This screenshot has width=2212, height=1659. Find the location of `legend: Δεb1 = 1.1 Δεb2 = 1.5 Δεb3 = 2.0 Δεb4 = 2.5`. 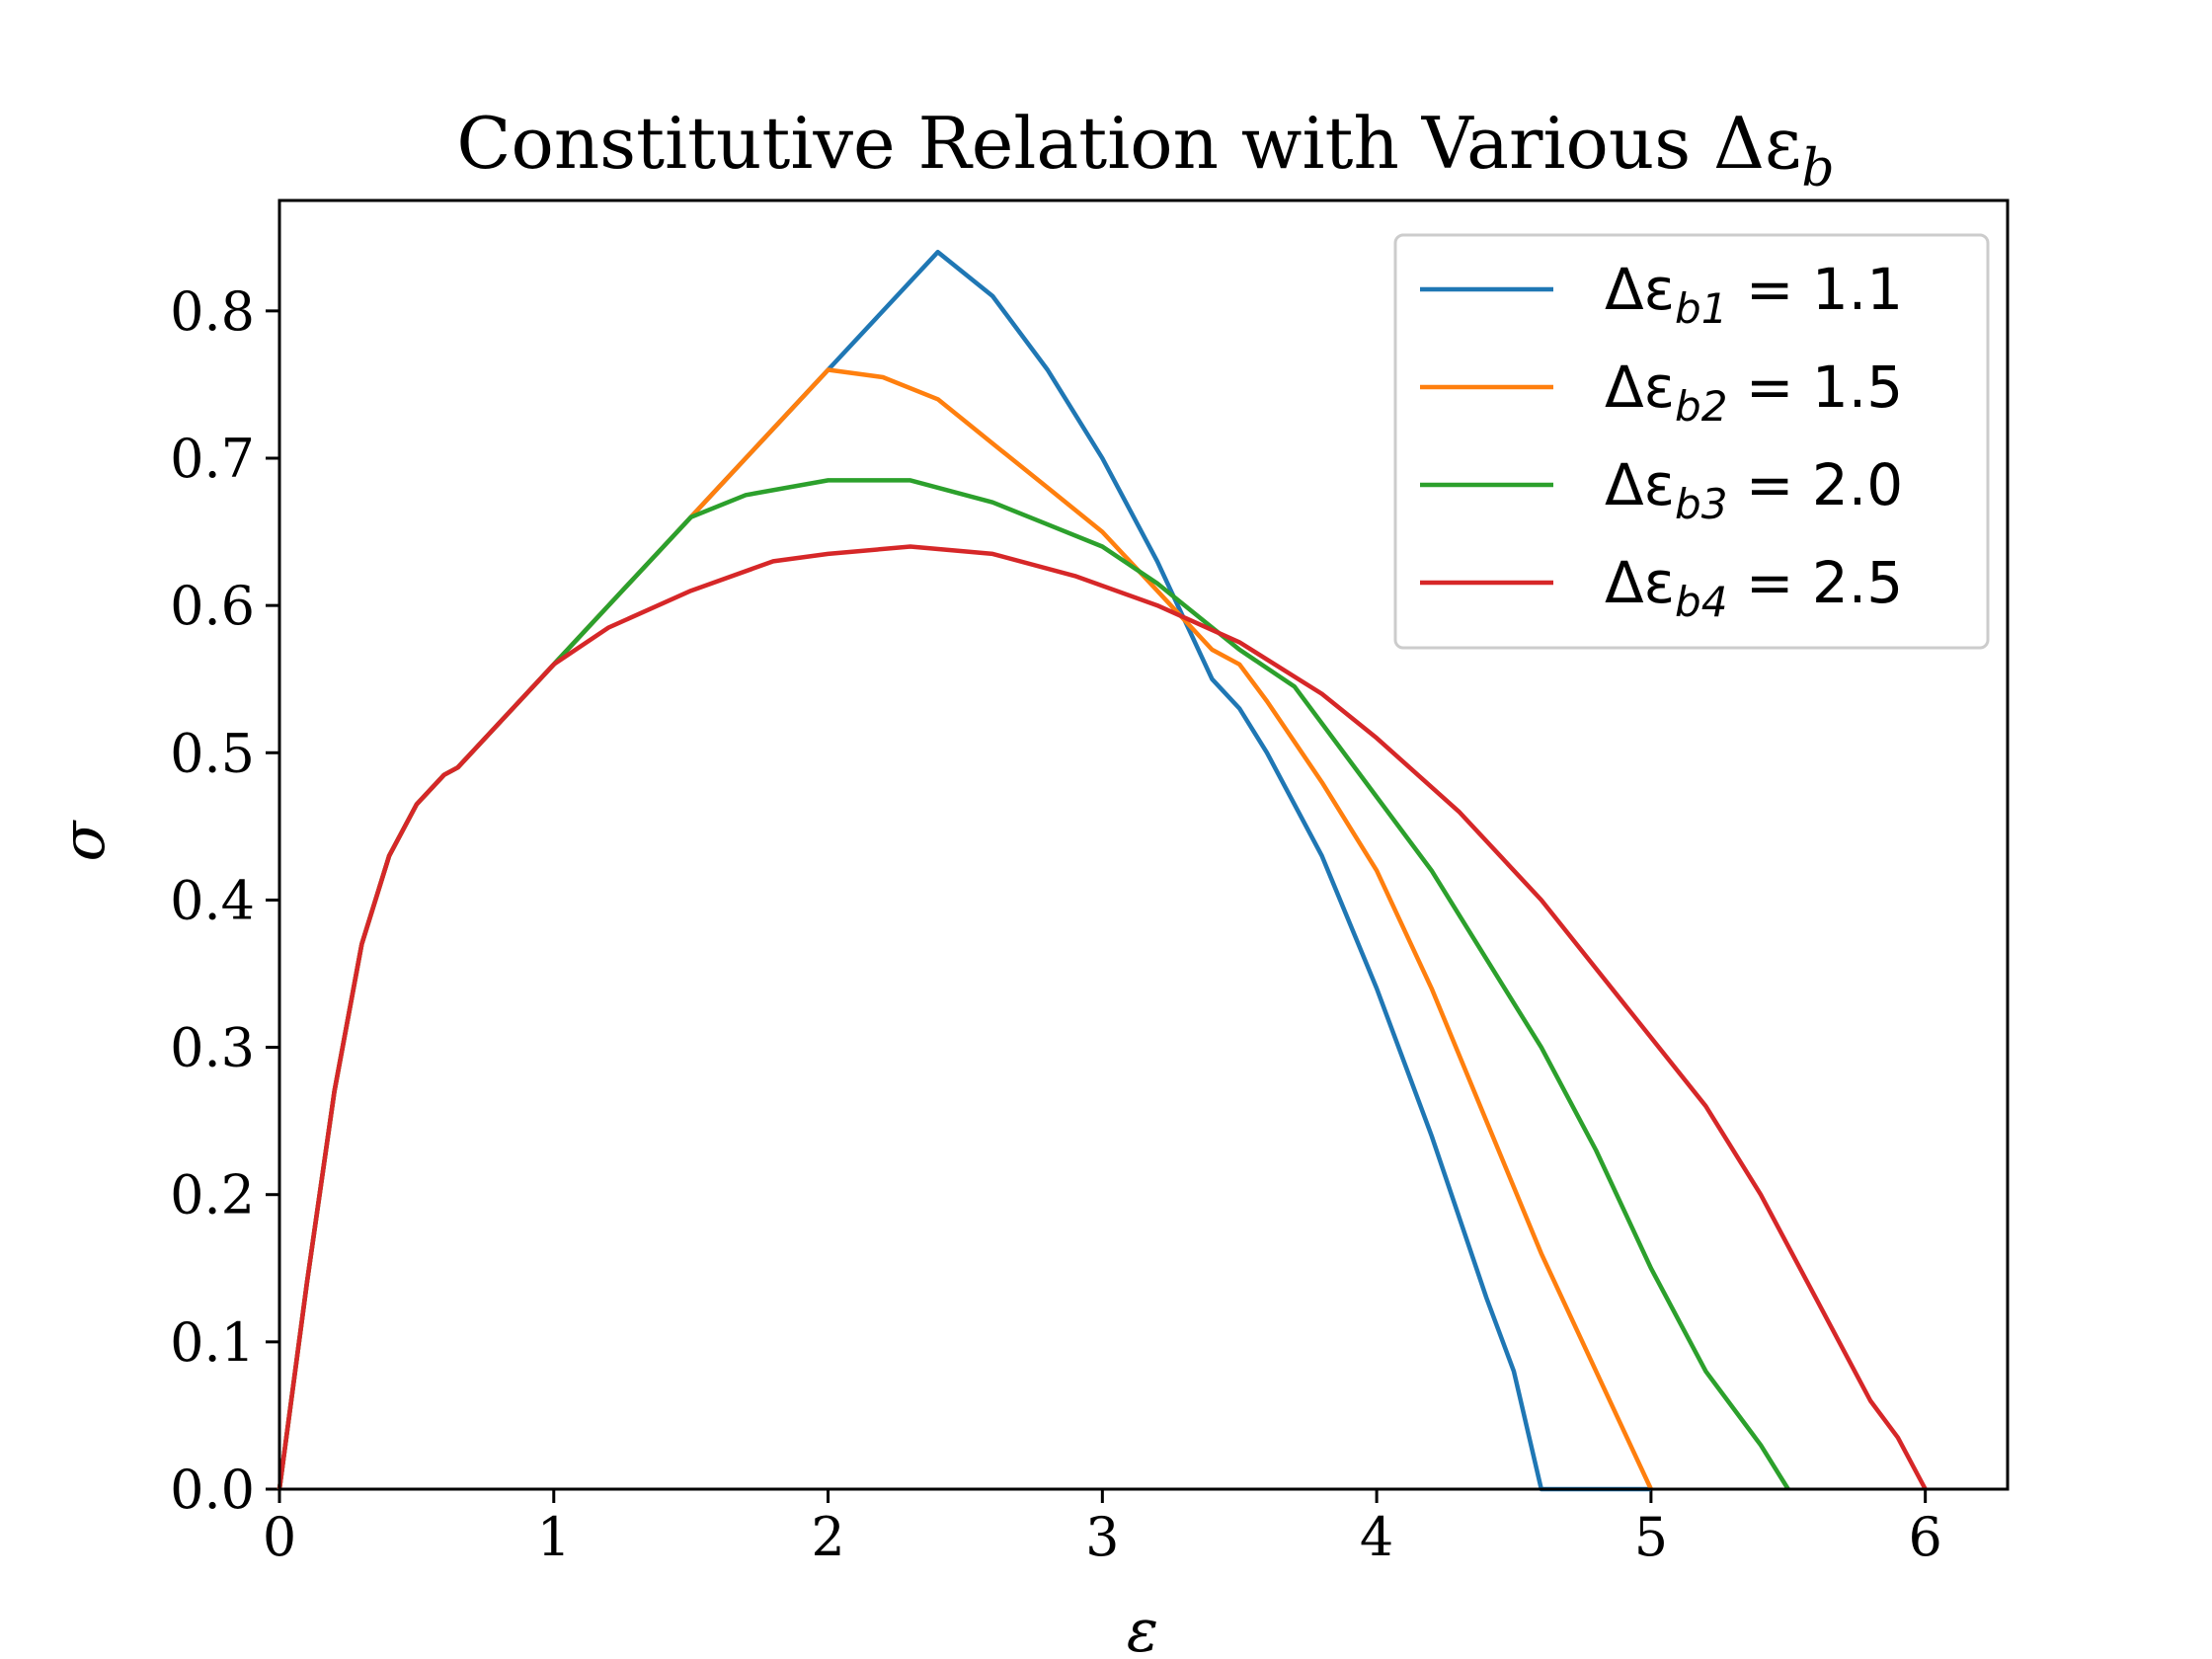

legend: Δεb1 = 1.1 Δεb2 = 1.5 Δεb3 = 2.0 Δεb4 = 2.5 is located at coordinates (1692, 442).